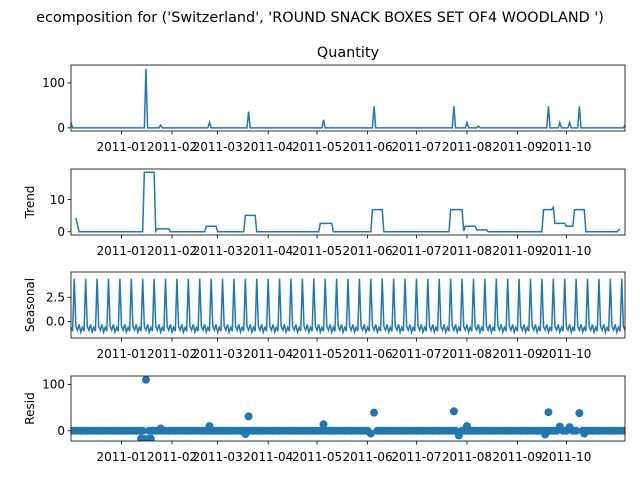 Image resolution: width=640 pixels, height=480 pixels. I want to click on y-tick-label: 10, so click(57, 200).